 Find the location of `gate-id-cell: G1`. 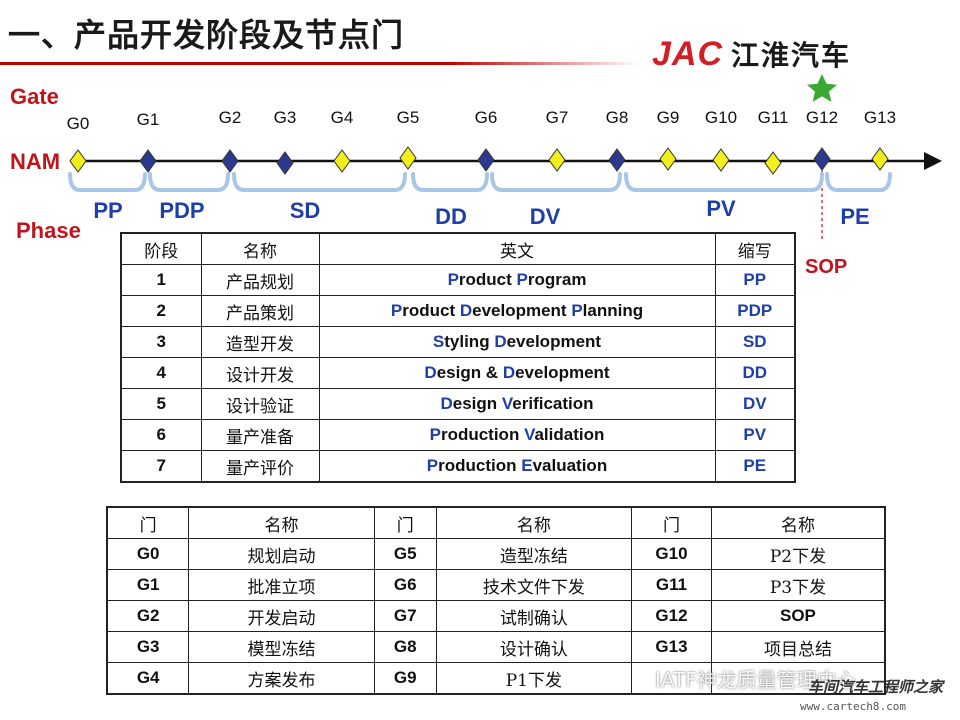

gate-id-cell: G1 is located at coordinates (148, 585).